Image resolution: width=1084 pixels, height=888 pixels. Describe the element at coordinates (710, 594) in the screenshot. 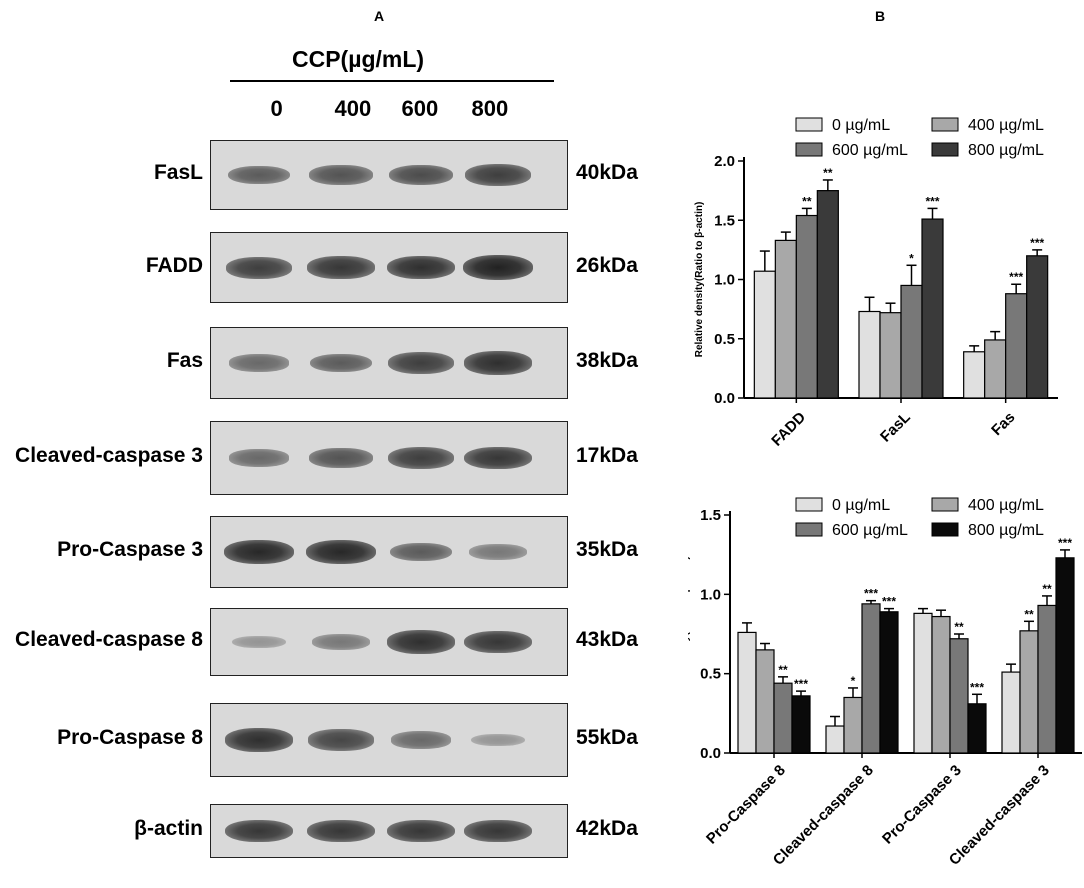

I see `y-tick-label: 1.0` at that location.